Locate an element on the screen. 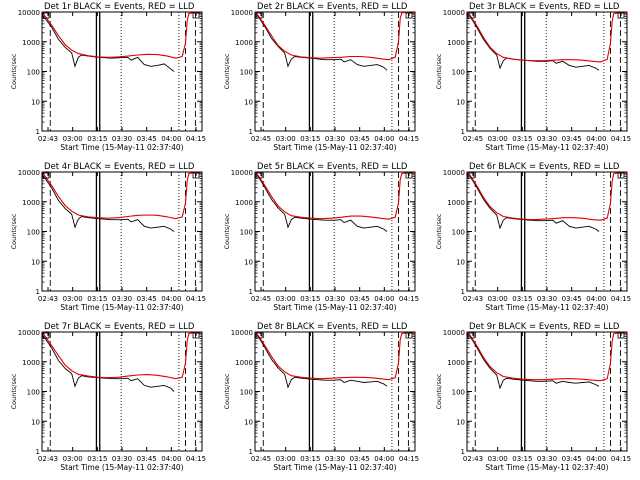 The width and height of the screenshot is (640, 480). panel-title: Det 3r BLACK = Events, RED = LLD is located at coordinates (544, 7).